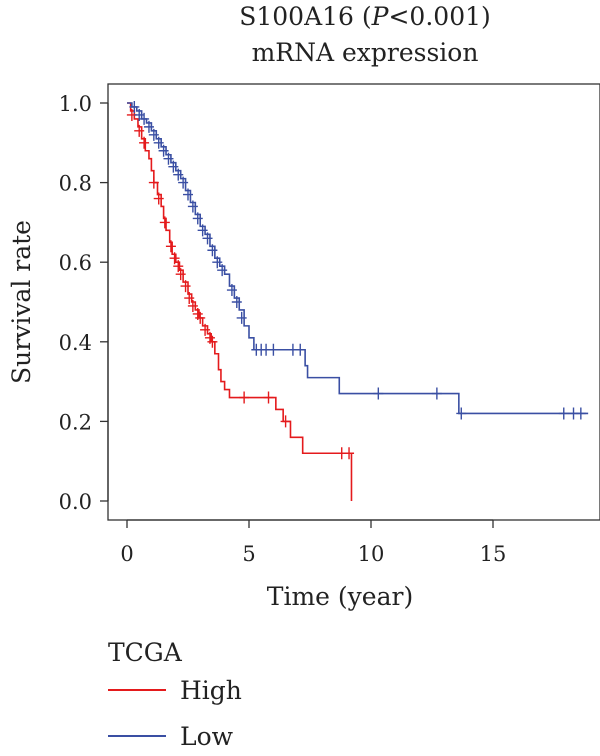 Image resolution: width=600 pixels, height=756 pixels. I want to click on y-tick-label: 0.2, so click(75, 422).